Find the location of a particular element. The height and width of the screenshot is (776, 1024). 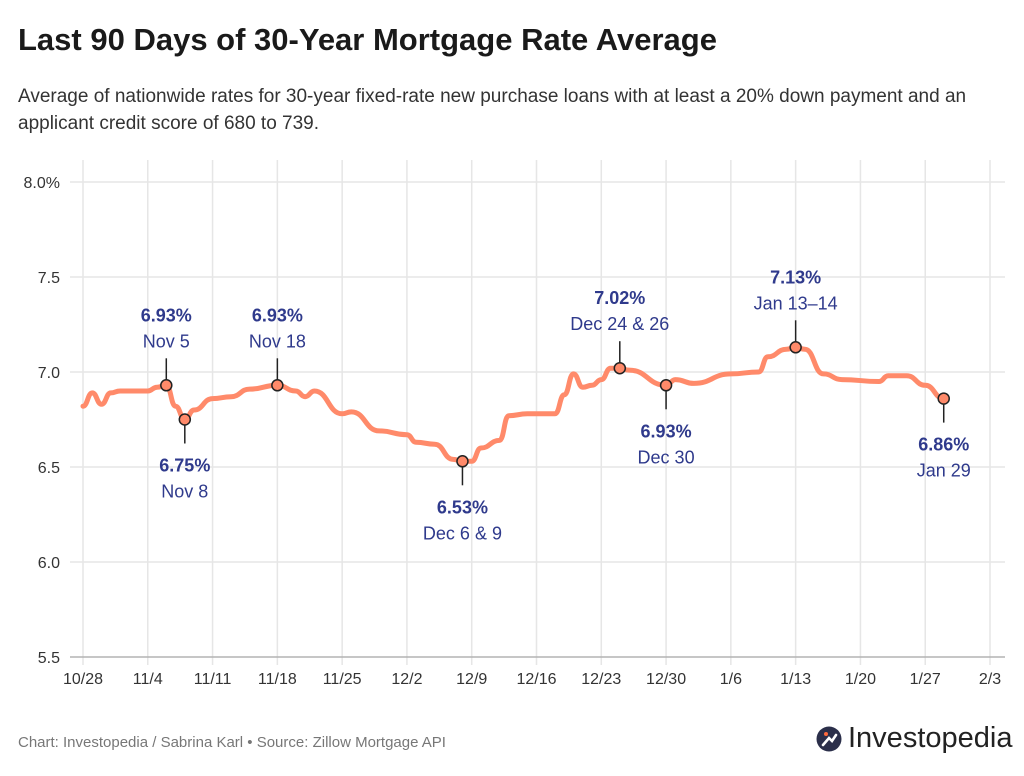

x-tick-label: 12/2 is located at coordinates (406, 679).